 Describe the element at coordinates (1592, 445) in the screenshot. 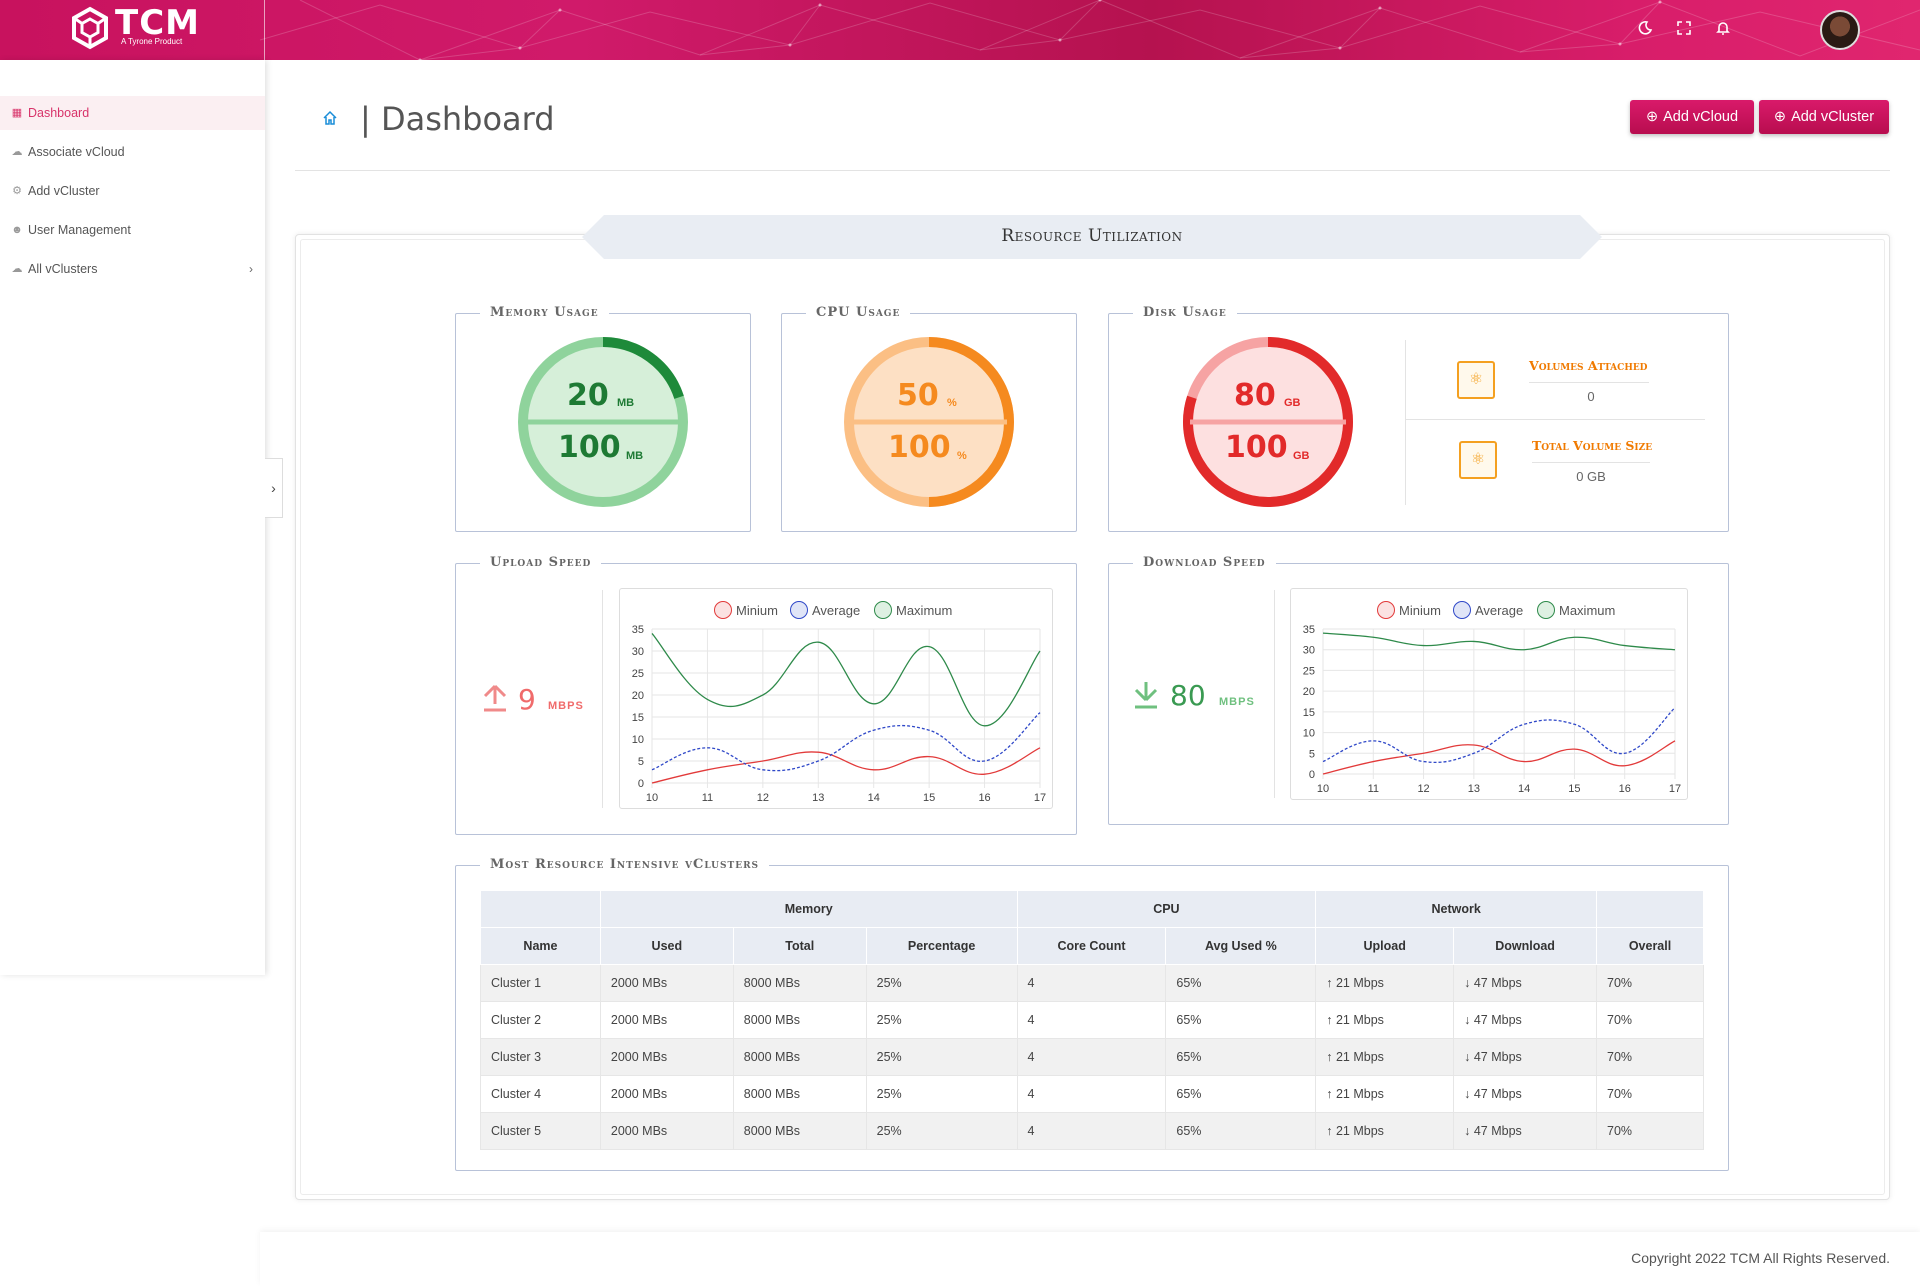

I see `total-volume-size-label: Total Volume Size` at that location.